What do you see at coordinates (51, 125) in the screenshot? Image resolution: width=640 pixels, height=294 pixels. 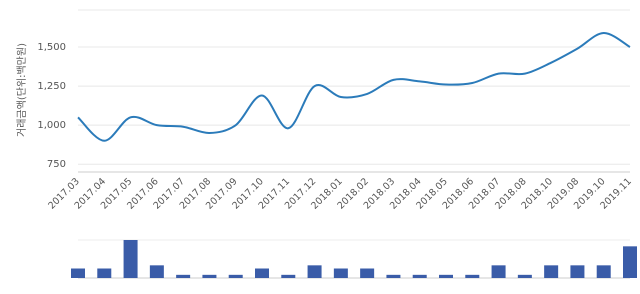 I see `y-tick-label: 1,000` at bounding box center [51, 125].